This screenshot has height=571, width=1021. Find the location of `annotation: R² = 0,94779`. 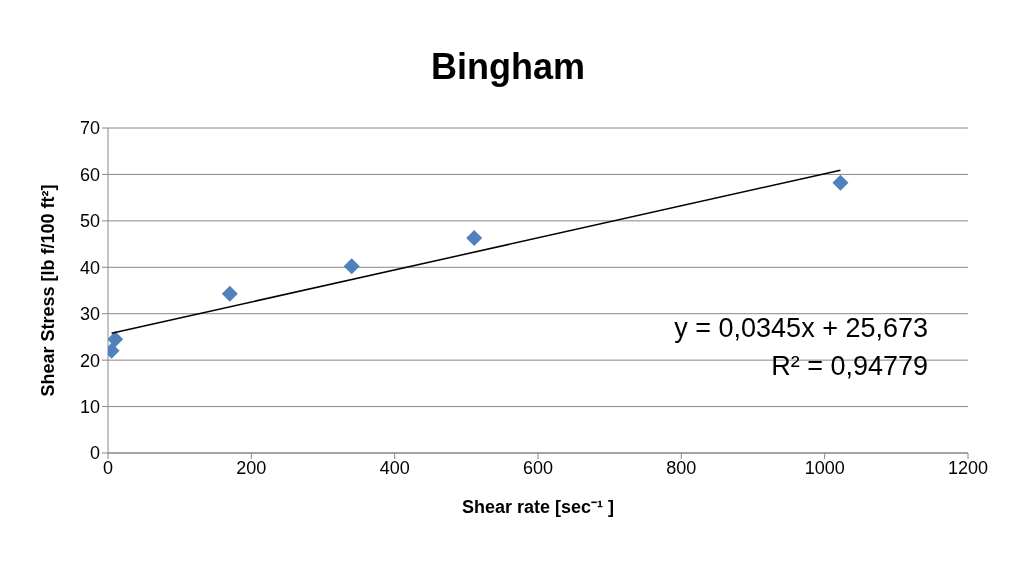

annotation: R² = 0,94779 is located at coordinates (849, 366).